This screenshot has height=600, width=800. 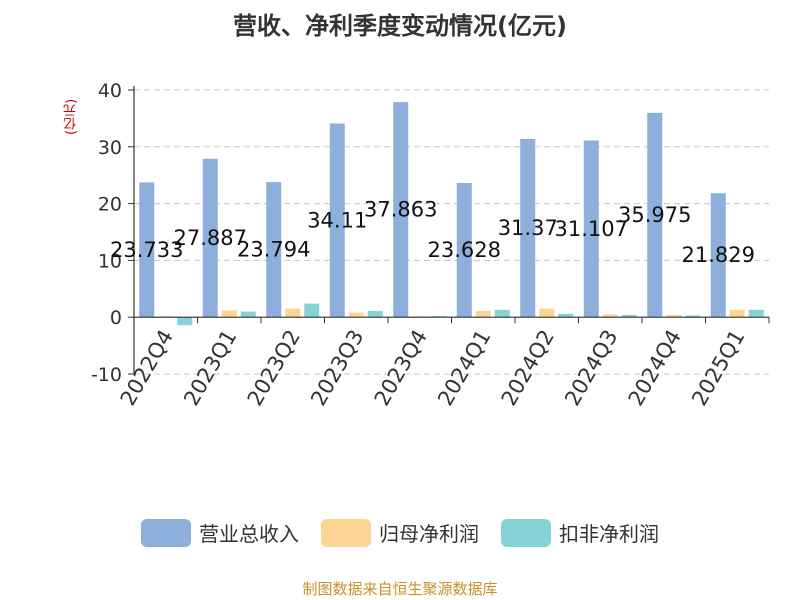 What do you see at coordinates (464, 368) in the screenshot?
I see `x-tick-label: 2024Q1` at bounding box center [464, 368].